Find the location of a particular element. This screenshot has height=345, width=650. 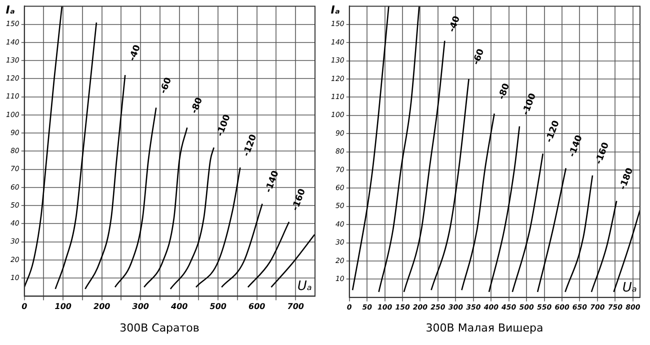

x-tick-label: 0 is located at coordinates (25, 307).